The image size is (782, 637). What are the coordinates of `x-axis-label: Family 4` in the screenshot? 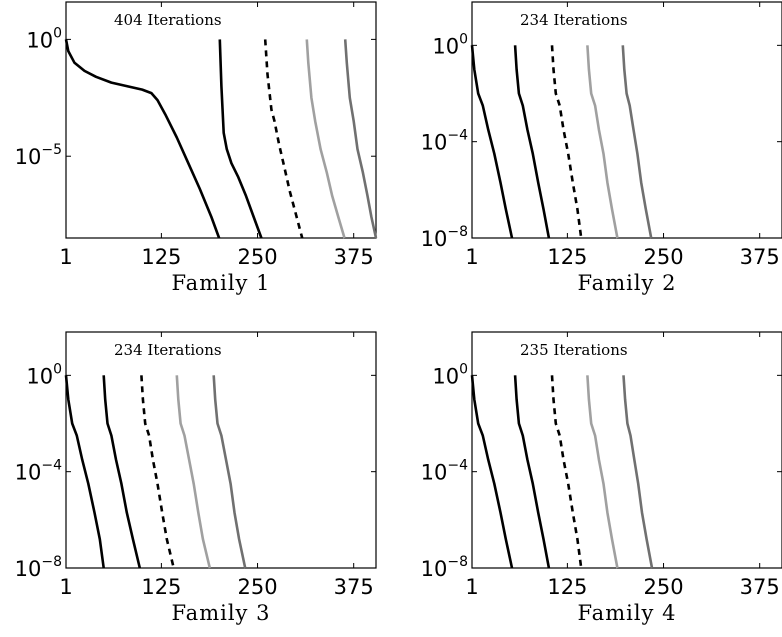 It's located at (627, 613).